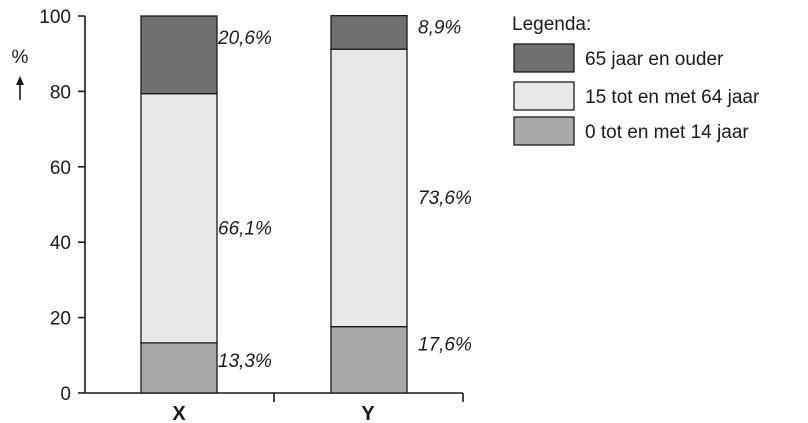 This screenshot has width=808, height=423. I want to click on data-label: 66,1%, so click(245, 228).